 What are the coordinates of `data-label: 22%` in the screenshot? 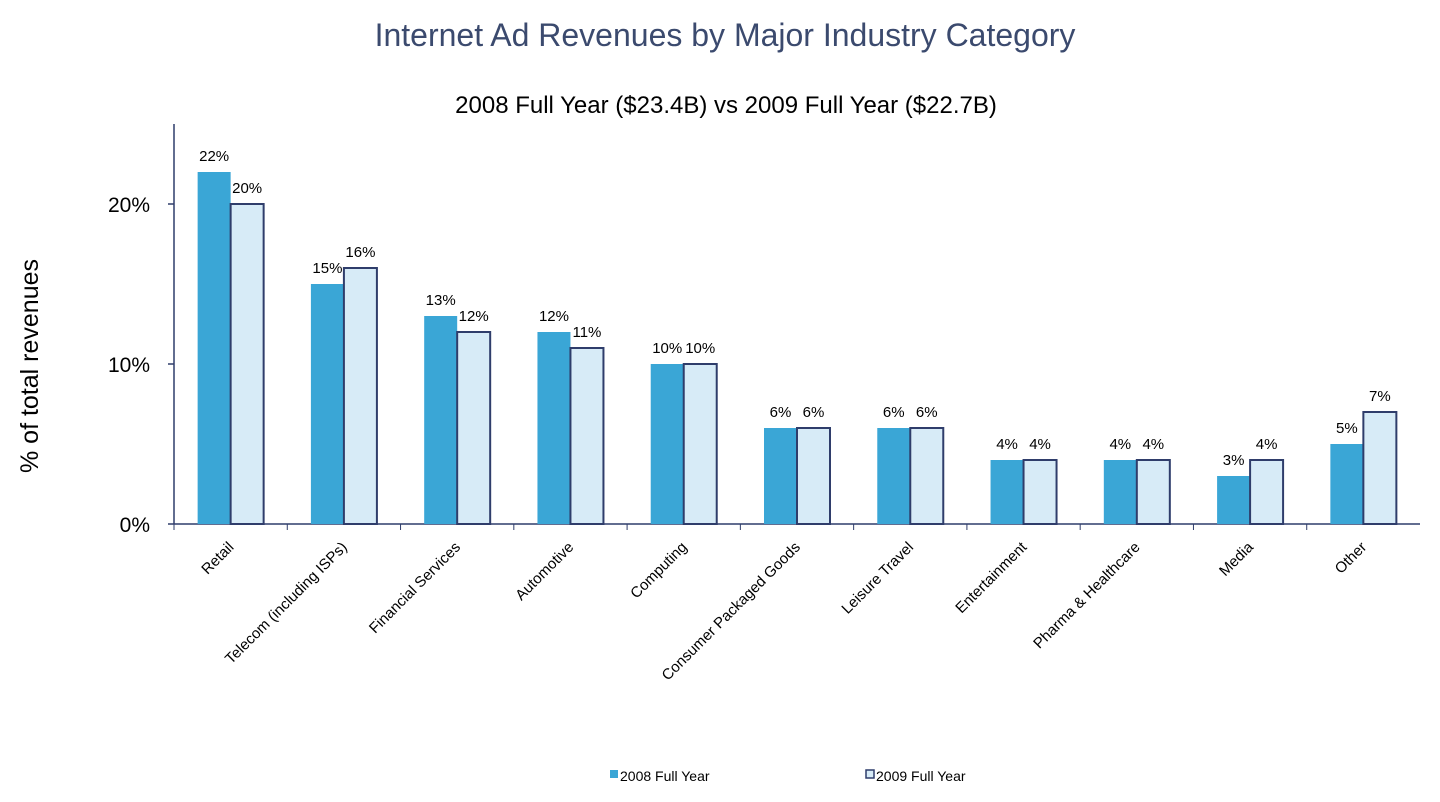 It's located at (214, 156).